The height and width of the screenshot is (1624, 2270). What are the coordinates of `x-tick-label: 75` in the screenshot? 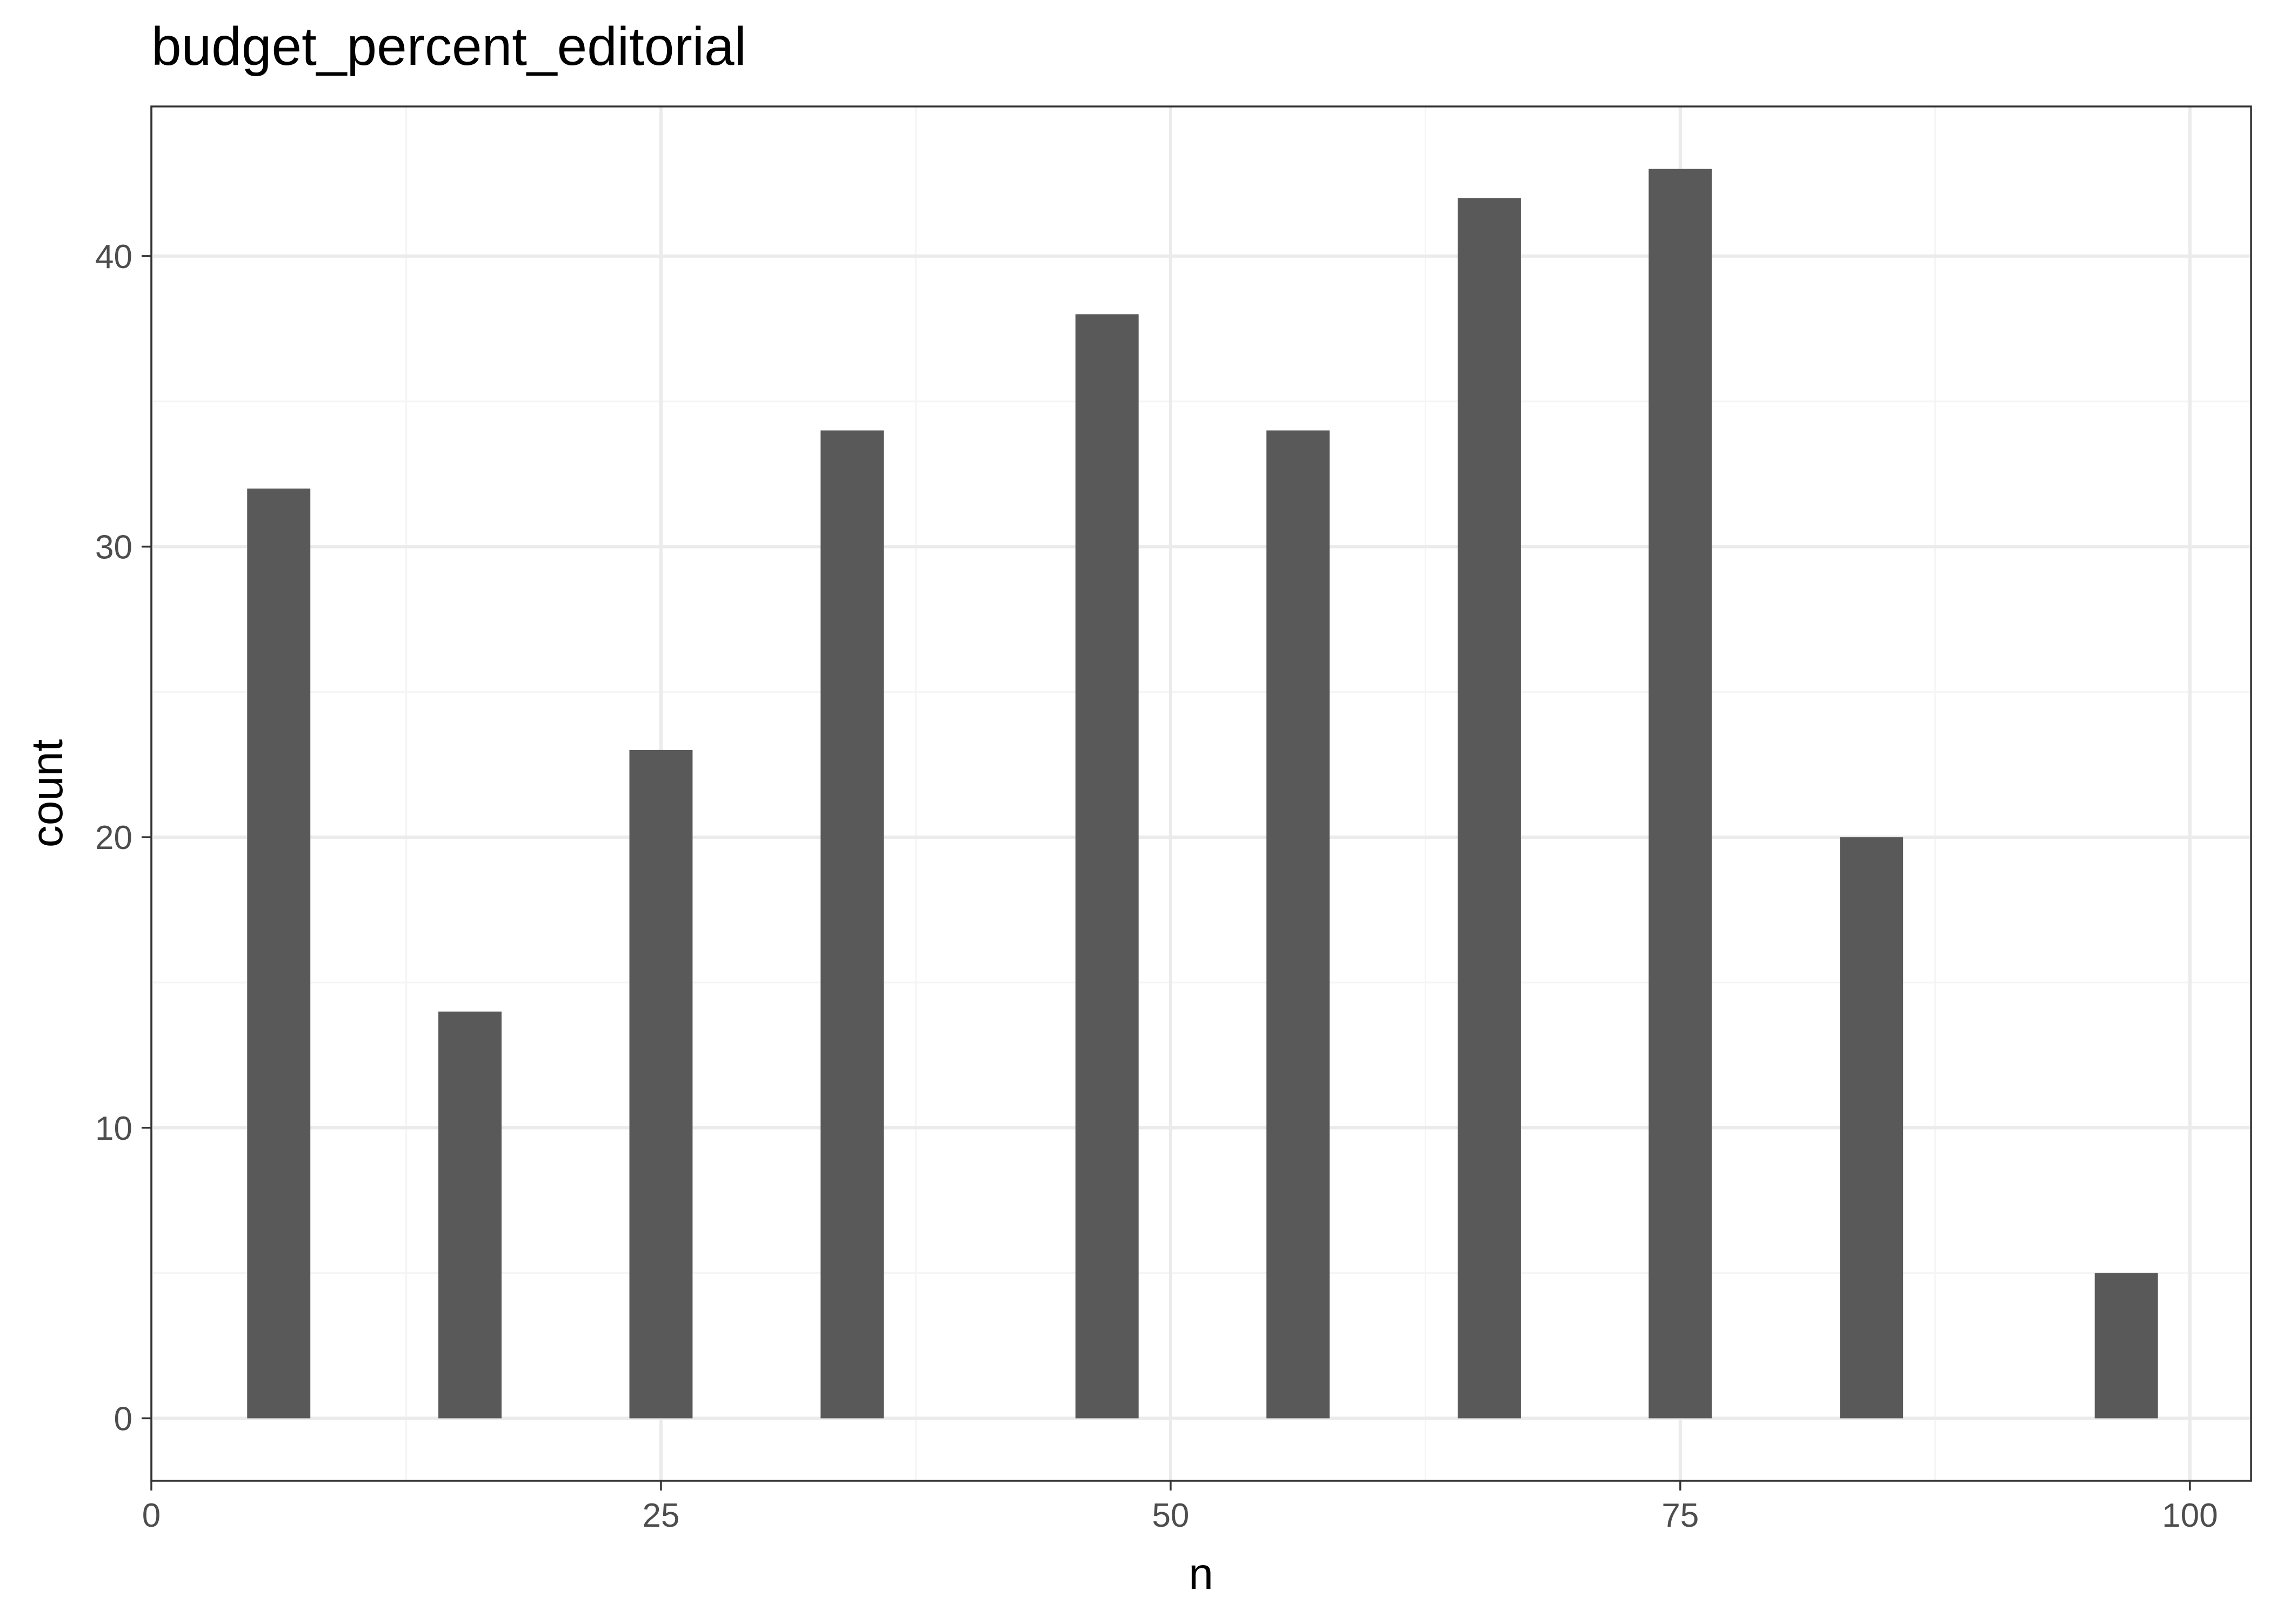 It's located at (1680, 1515).